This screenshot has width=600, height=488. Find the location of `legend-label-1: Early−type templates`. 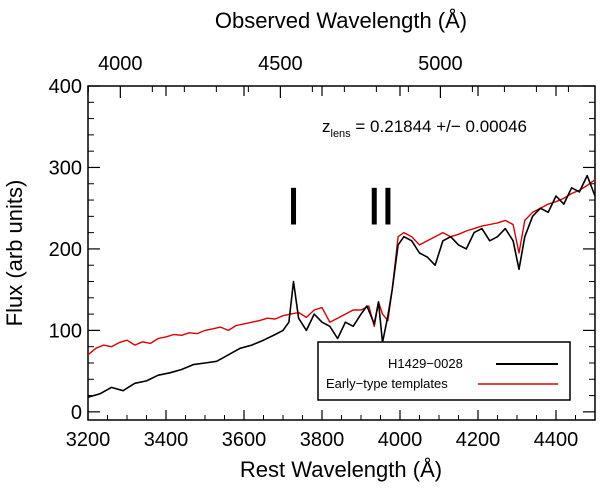

legend-label-1: Early−type templates is located at coordinates (387, 383).